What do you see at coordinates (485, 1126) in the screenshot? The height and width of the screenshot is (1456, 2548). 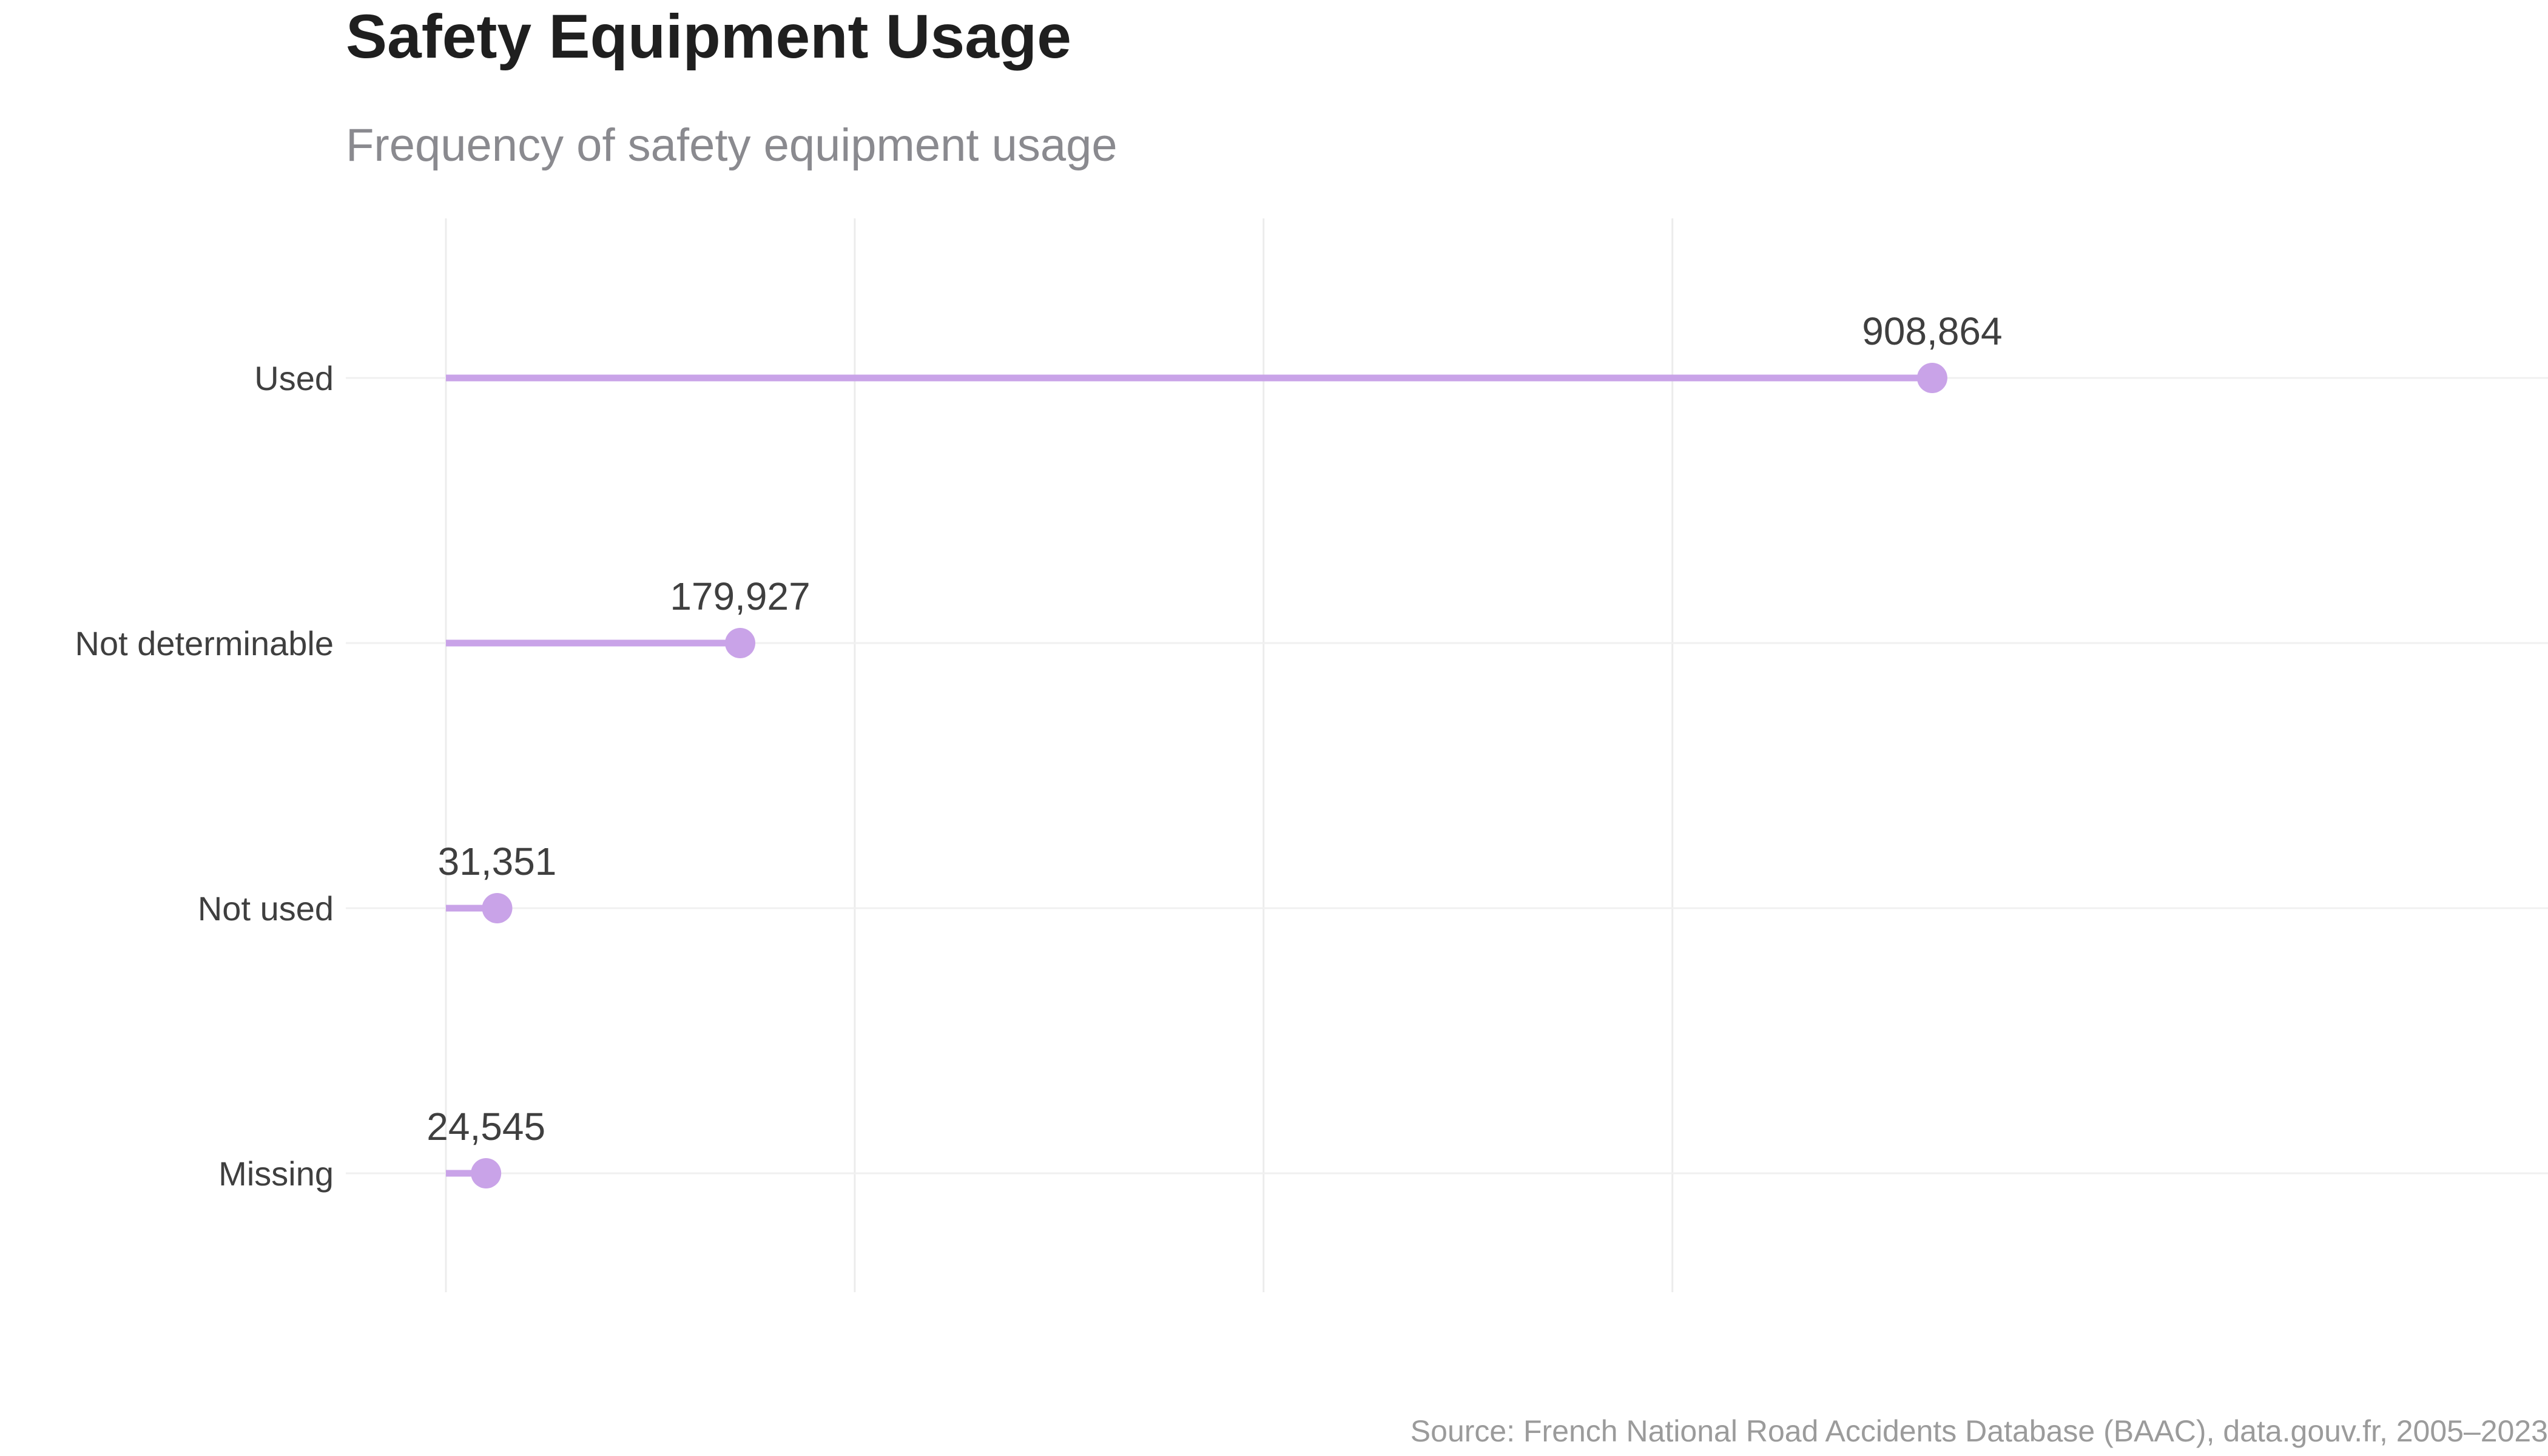 I see `value-label: 24,545` at bounding box center [485, 1126].